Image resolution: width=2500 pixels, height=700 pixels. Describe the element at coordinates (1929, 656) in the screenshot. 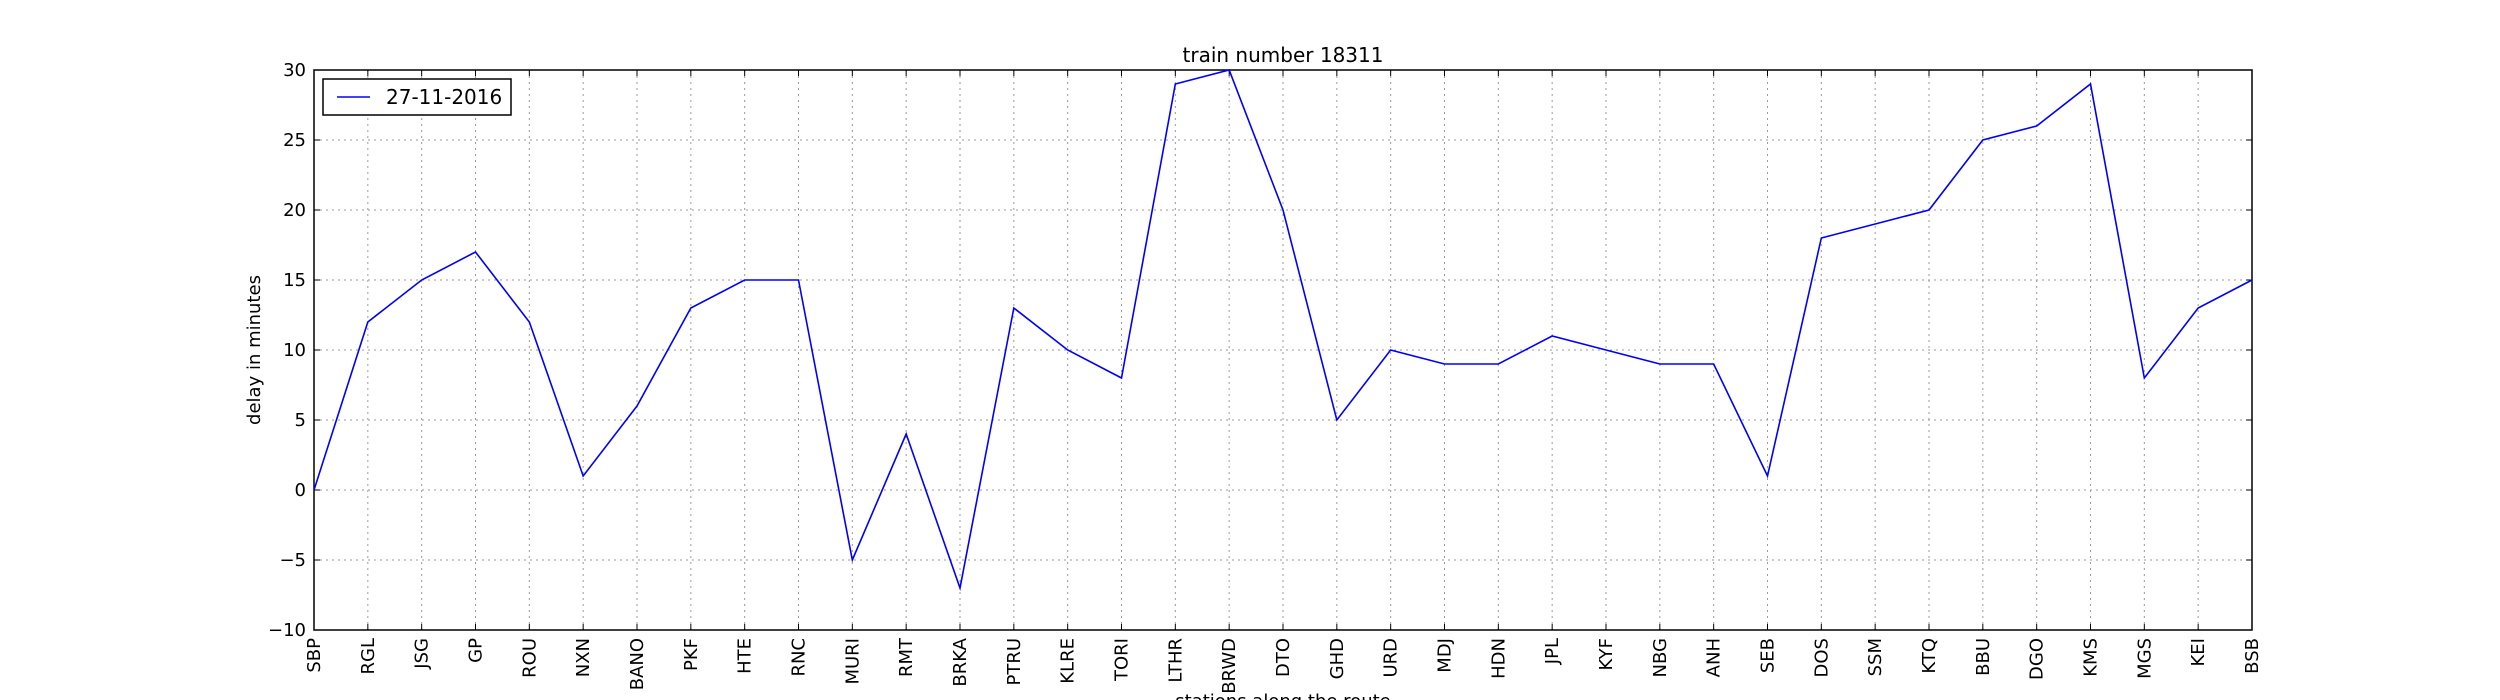

I see `x-tick-label: KTQ` at that location.